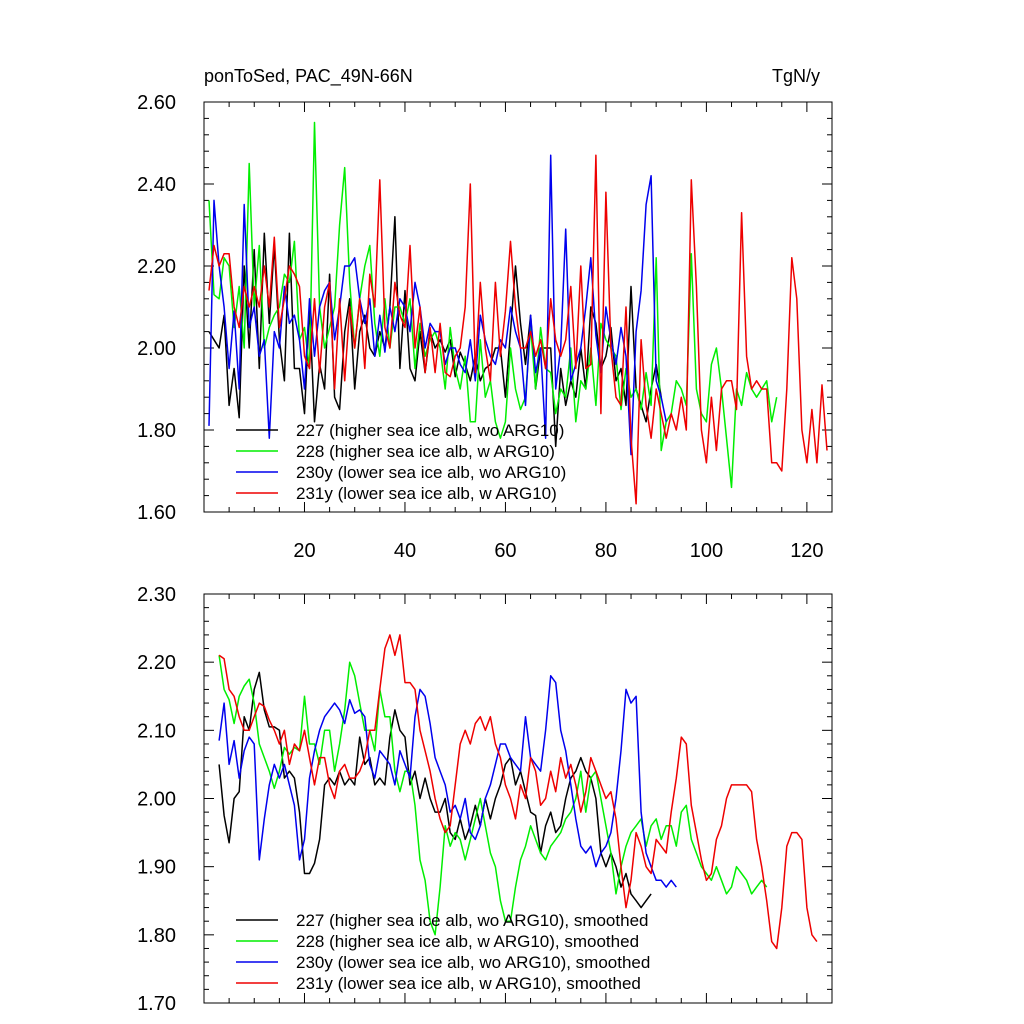 The image size is (1024, 1024). What do you see at coordinates (505, 551) in the screenshot?
I see `x-tick-label: 60` at bounding box center [505, 551].